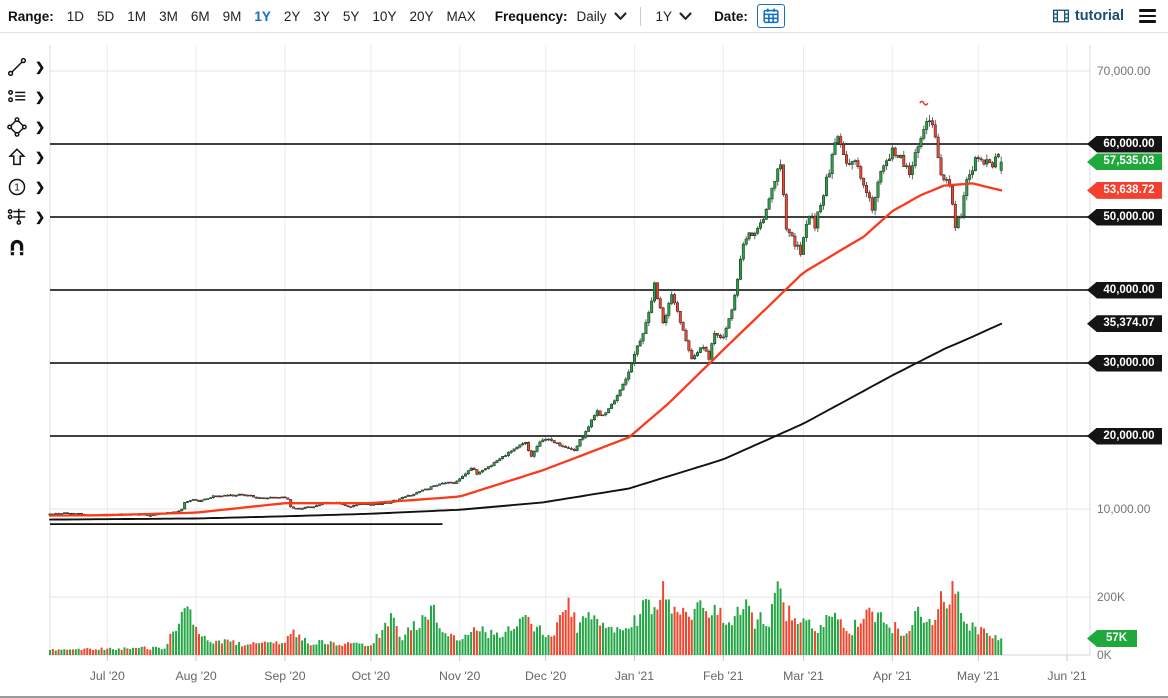  I want to click on shape-tool-icon, so click(17, 127).